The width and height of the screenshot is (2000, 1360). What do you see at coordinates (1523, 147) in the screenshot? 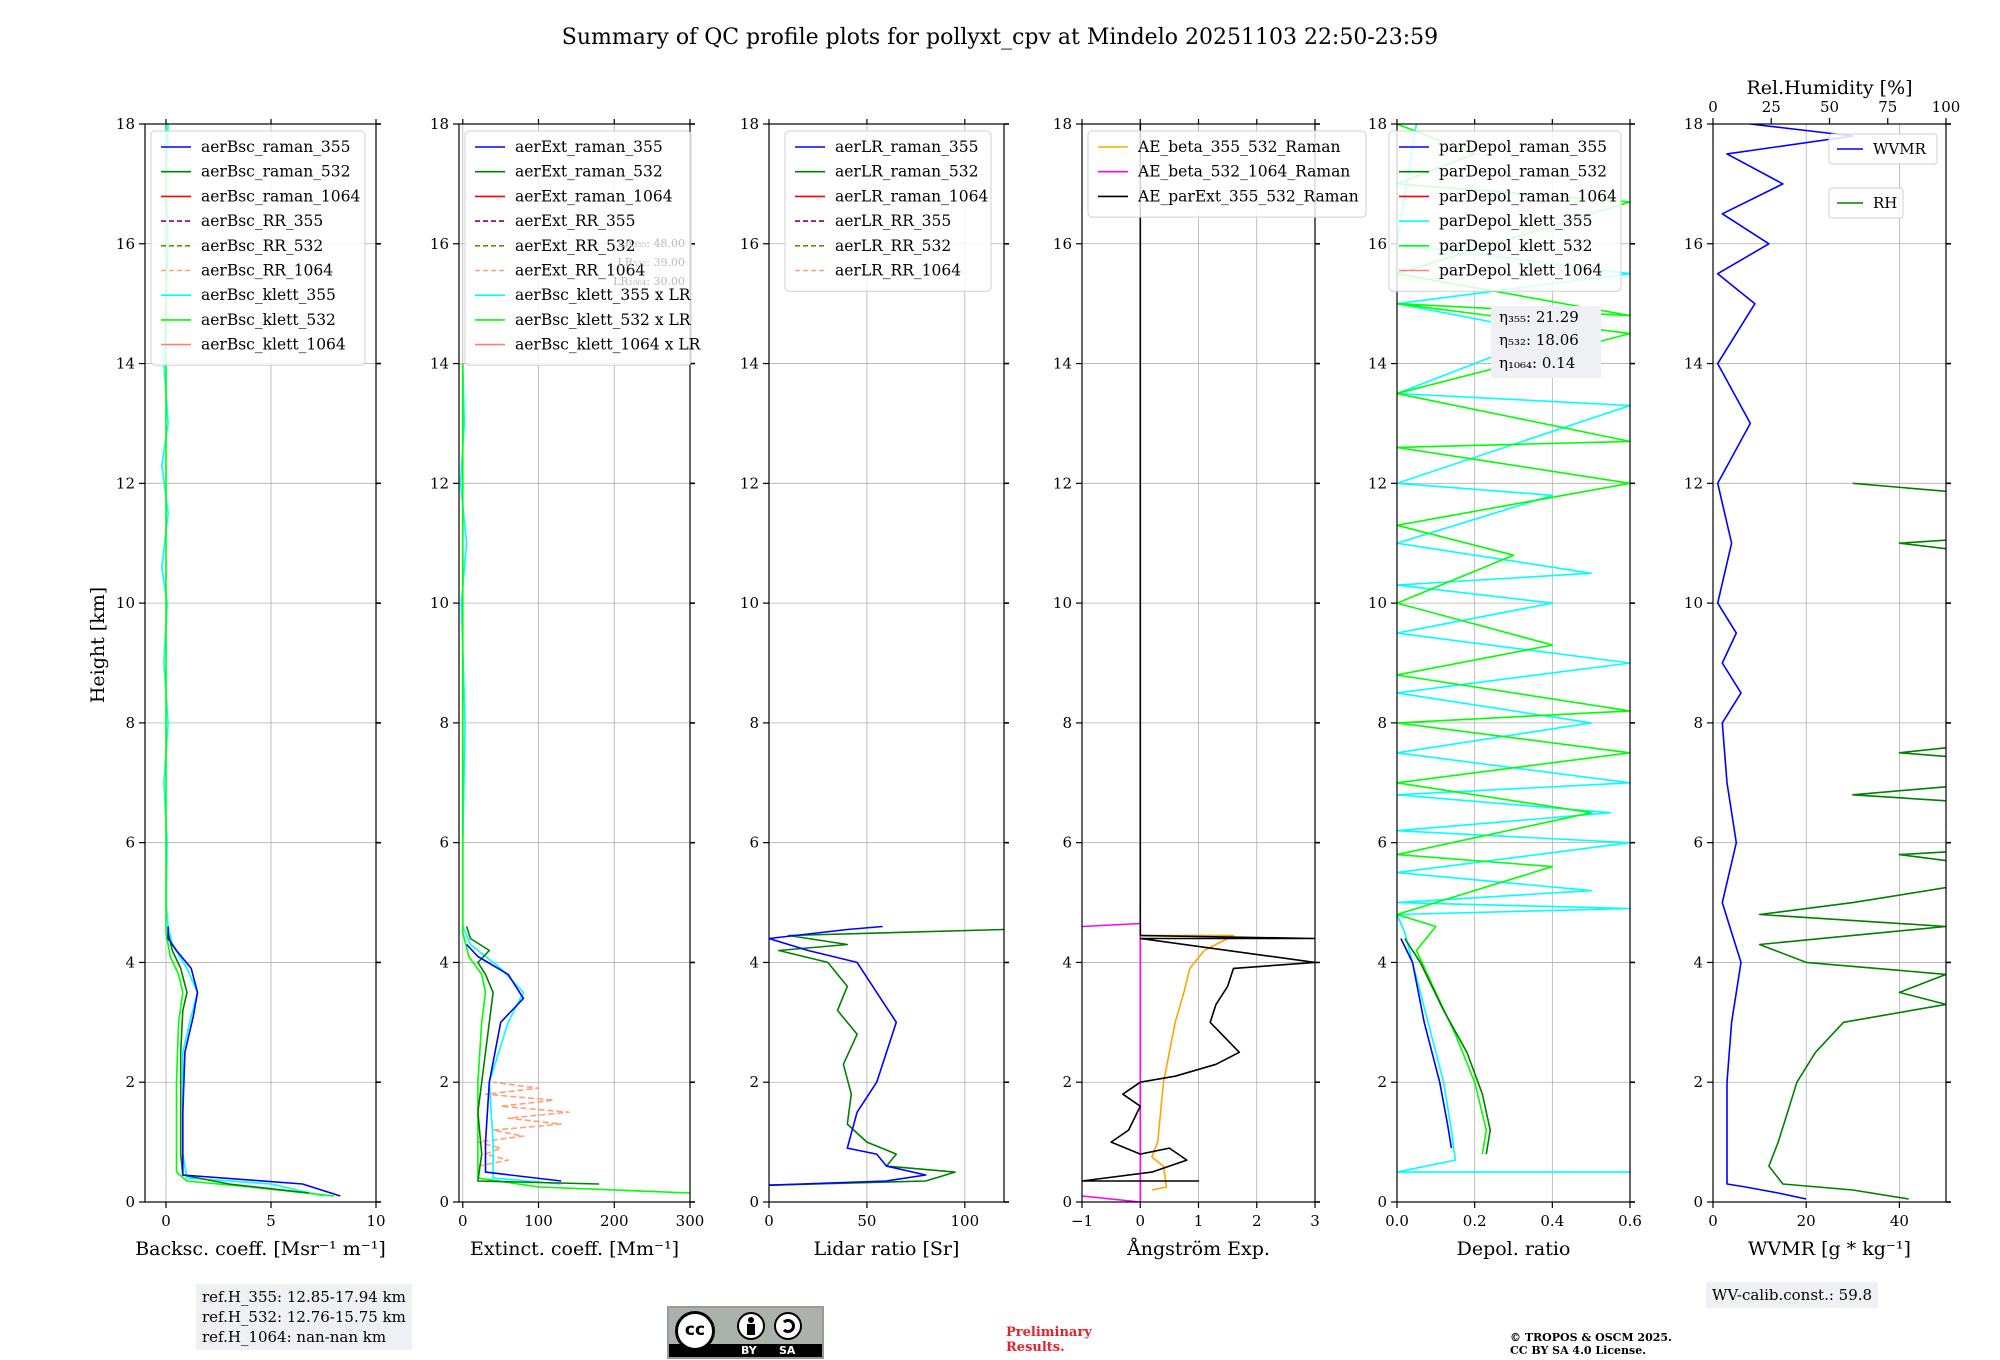
I see `legend-label-parDepol_raman_355: parDepol_raman_355` at bounding box center [1523, 147].